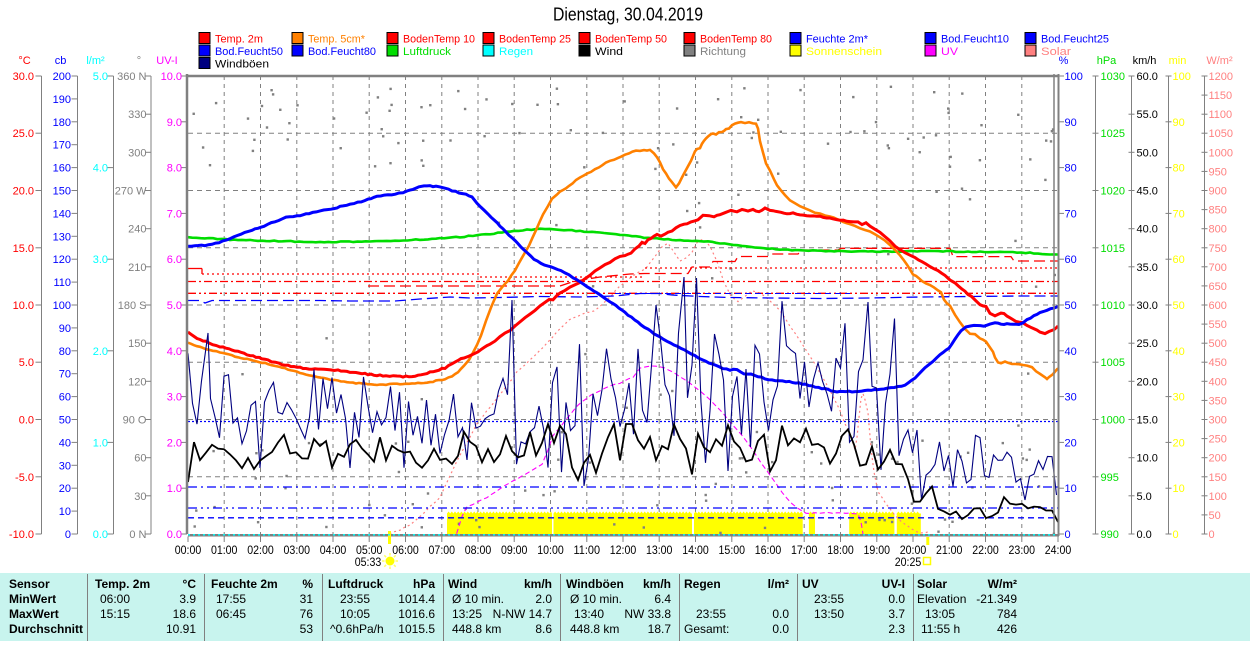 Image resolution: width=1250 pixels, height=646 pixels. What do you see at coordinates (62, 123) in the screenshot?
I see `svg-text: 180` at bounding box center [62, 123].